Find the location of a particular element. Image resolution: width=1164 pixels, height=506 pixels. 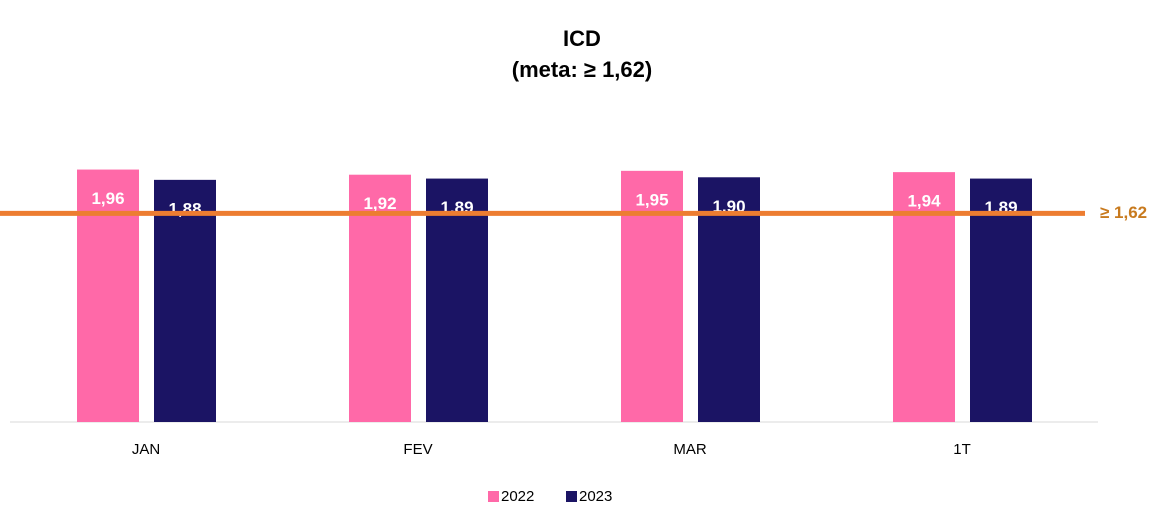

x-tick-label: MAR is located at coordinates (690, 449).